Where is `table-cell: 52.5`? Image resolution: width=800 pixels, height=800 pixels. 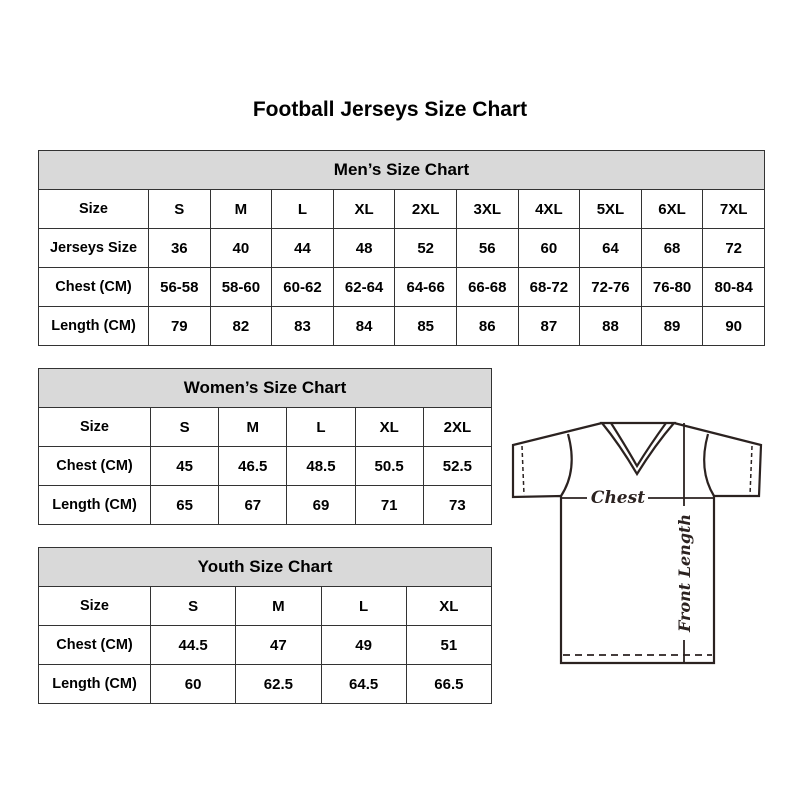
table-cell: 52.5 is located at coordinates (457, 466).